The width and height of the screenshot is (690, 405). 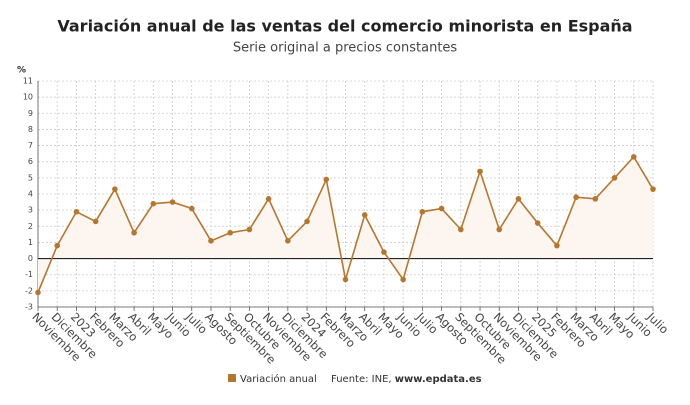 What do you see at coordinates (30, 177) in the screenshot?
I see `y-tick-label: 5` at bounding box center [30, 177].